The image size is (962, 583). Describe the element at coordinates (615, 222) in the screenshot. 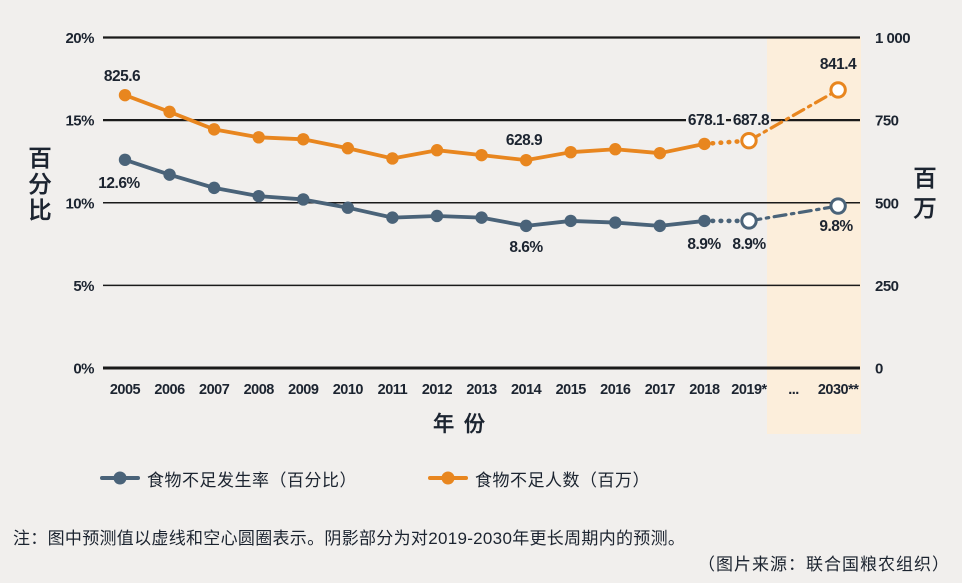

I see `prevalence-point-2016` at that location.